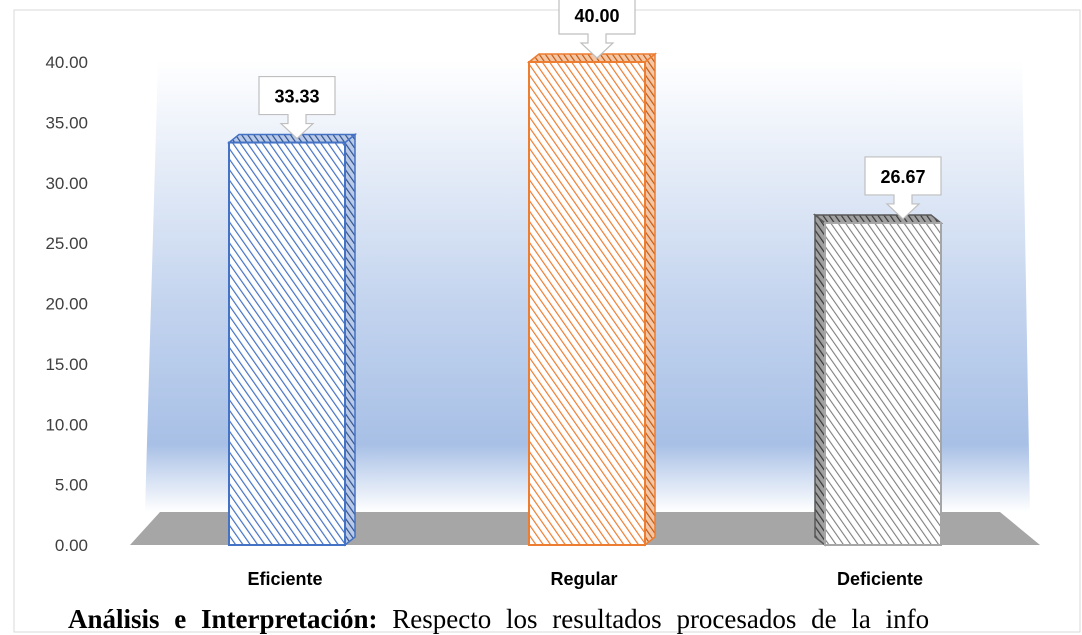  I want to click on bar-deficiente, so click(878, 380).